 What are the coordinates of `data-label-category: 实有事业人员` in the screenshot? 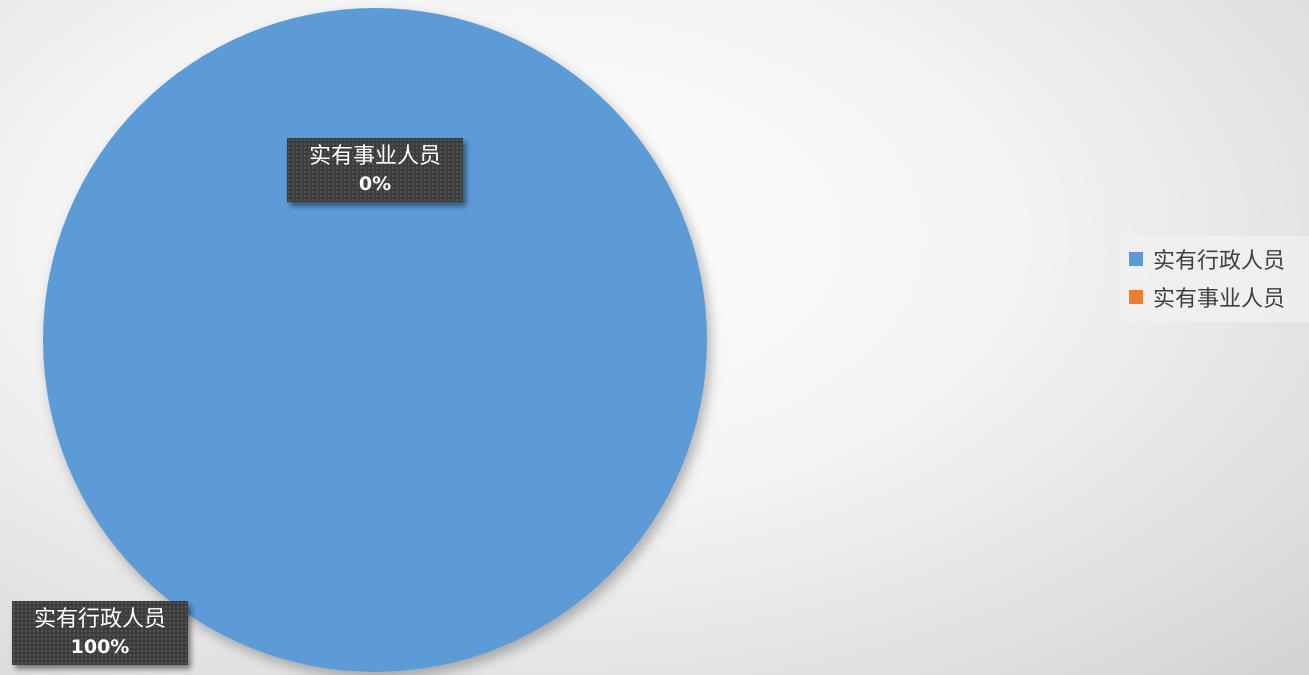 It's located at (374, 156).